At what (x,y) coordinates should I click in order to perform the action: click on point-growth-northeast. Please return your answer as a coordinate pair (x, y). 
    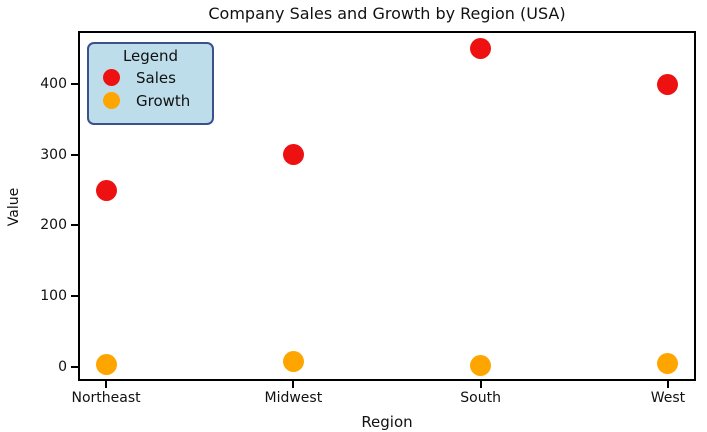
    Looking at the image, I should click on (106, 364).